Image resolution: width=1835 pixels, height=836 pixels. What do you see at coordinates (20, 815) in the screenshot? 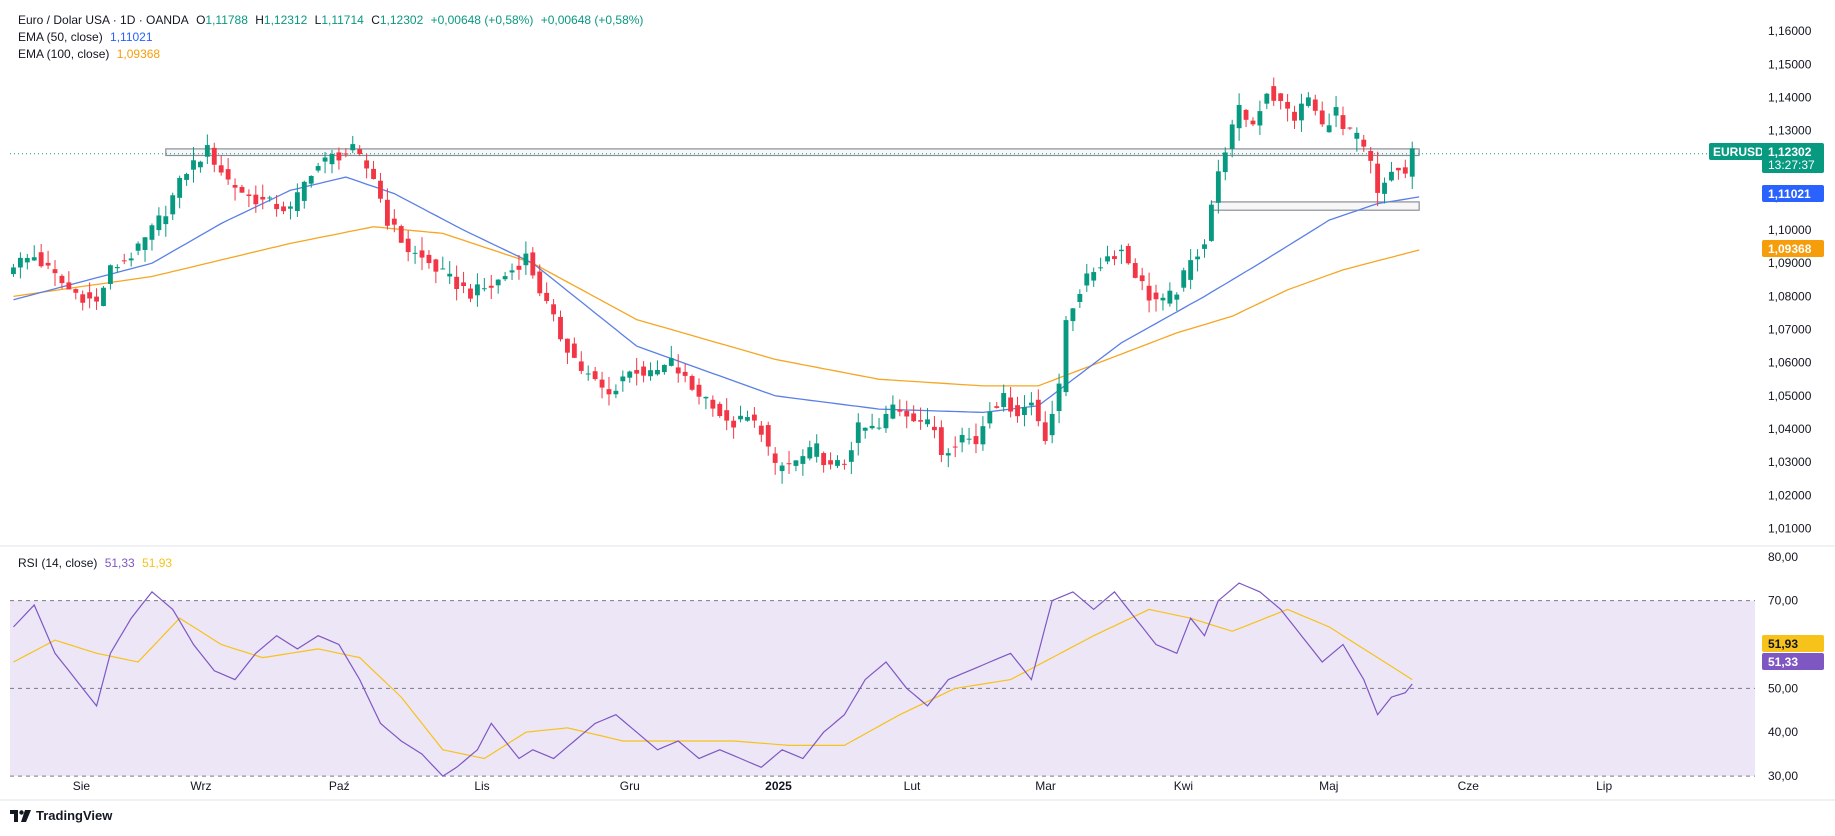
I see `tradingview-logo-icon` at bounding box center [20, 815].